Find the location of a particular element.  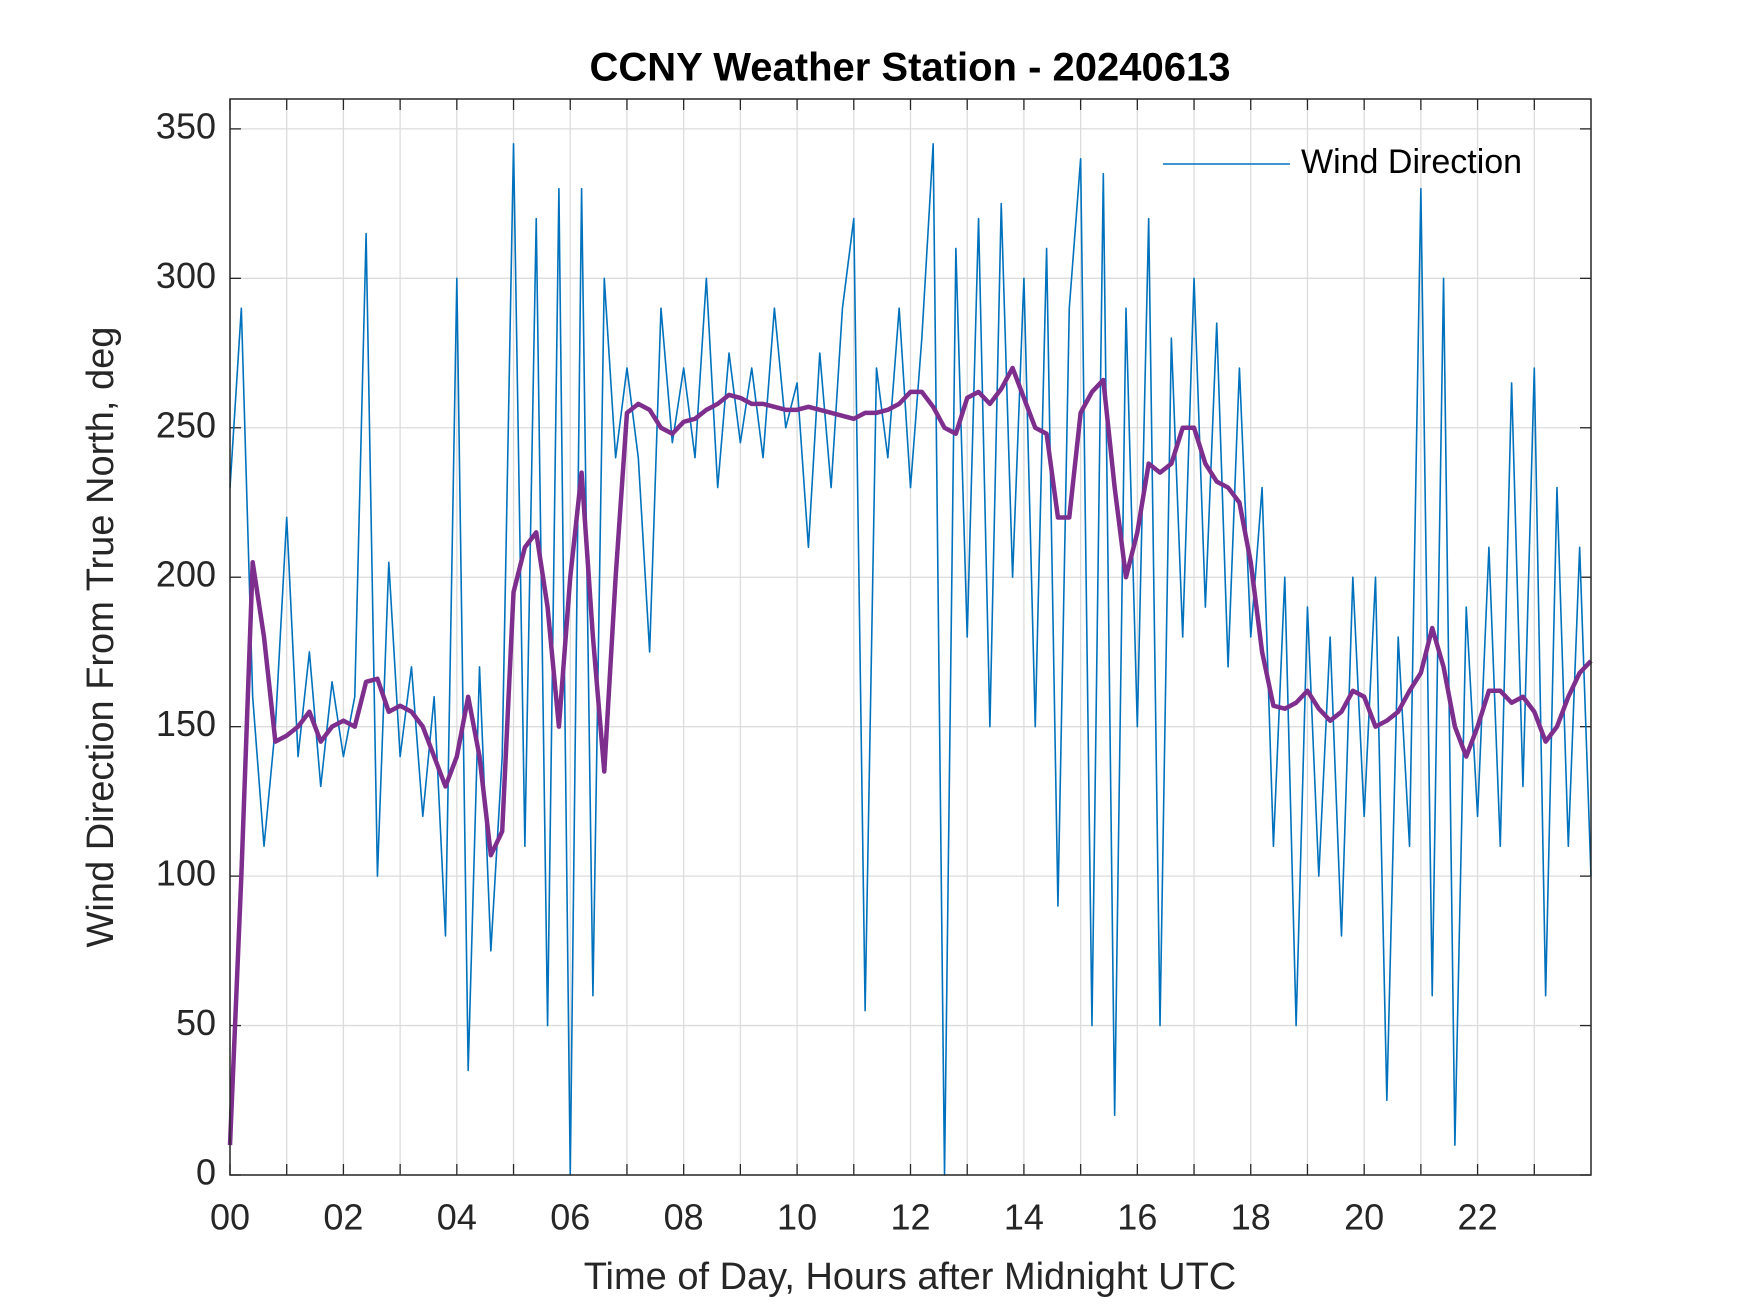

x-axis-label: Time of Day, Hours after Midnight UTC is located at coordinates (910, 1277).